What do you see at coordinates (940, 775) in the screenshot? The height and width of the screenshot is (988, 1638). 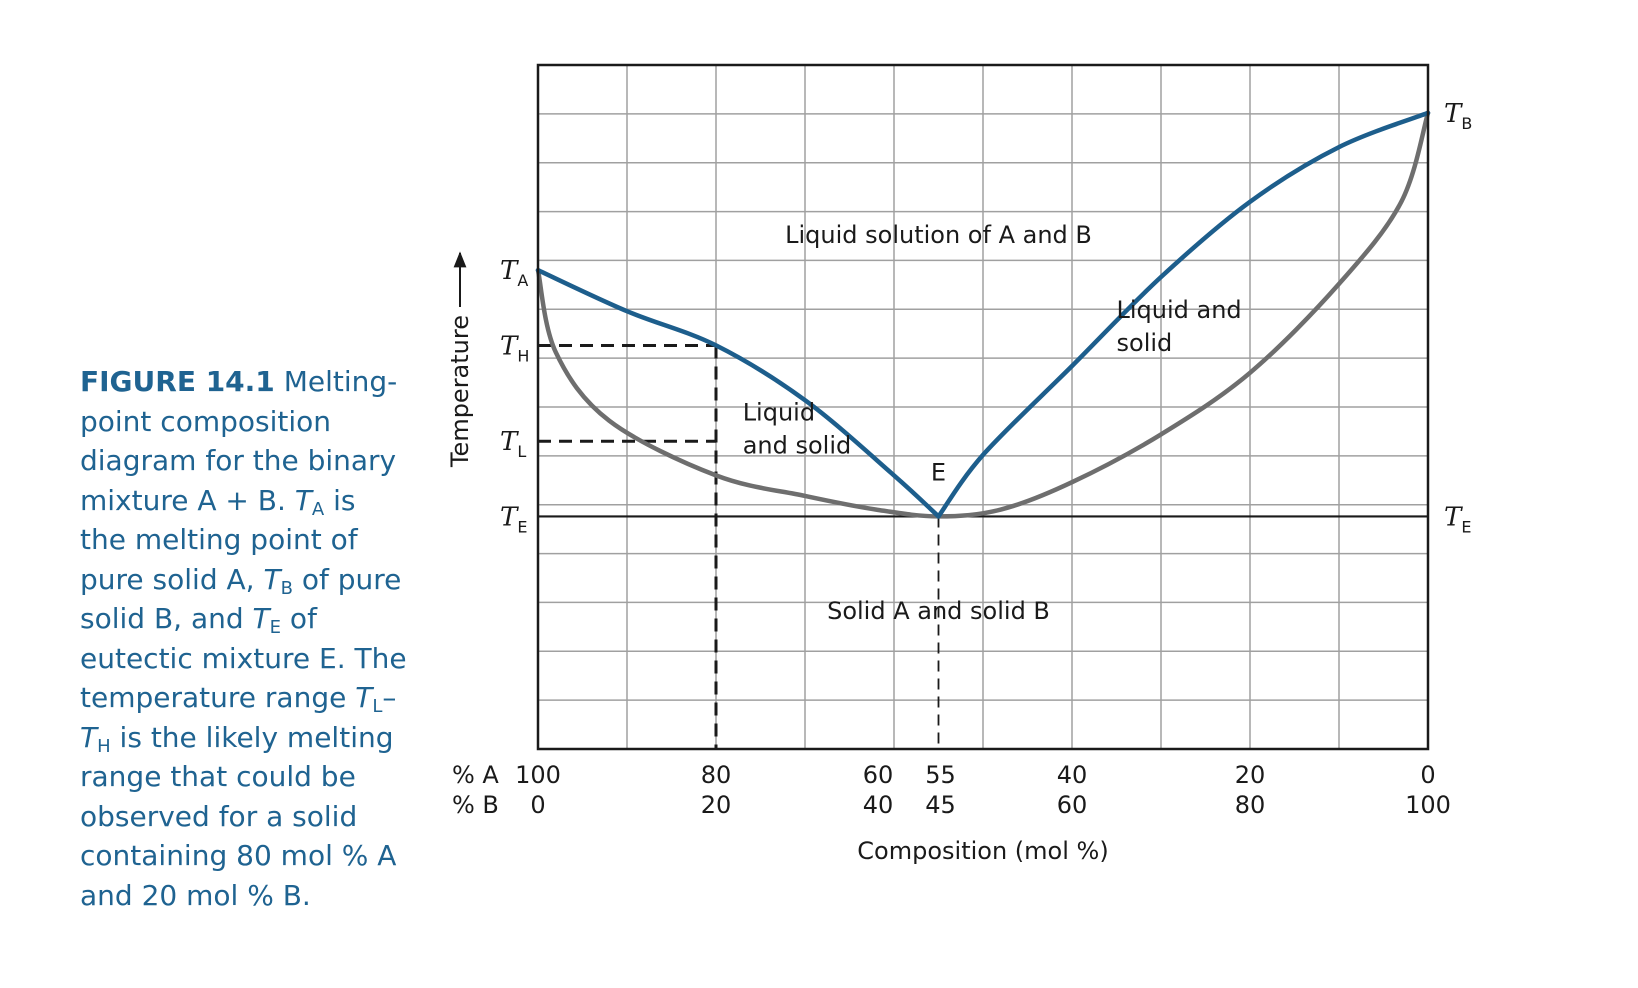 I see `x-tick-label-a: 55` at bounding box center [940, 775].